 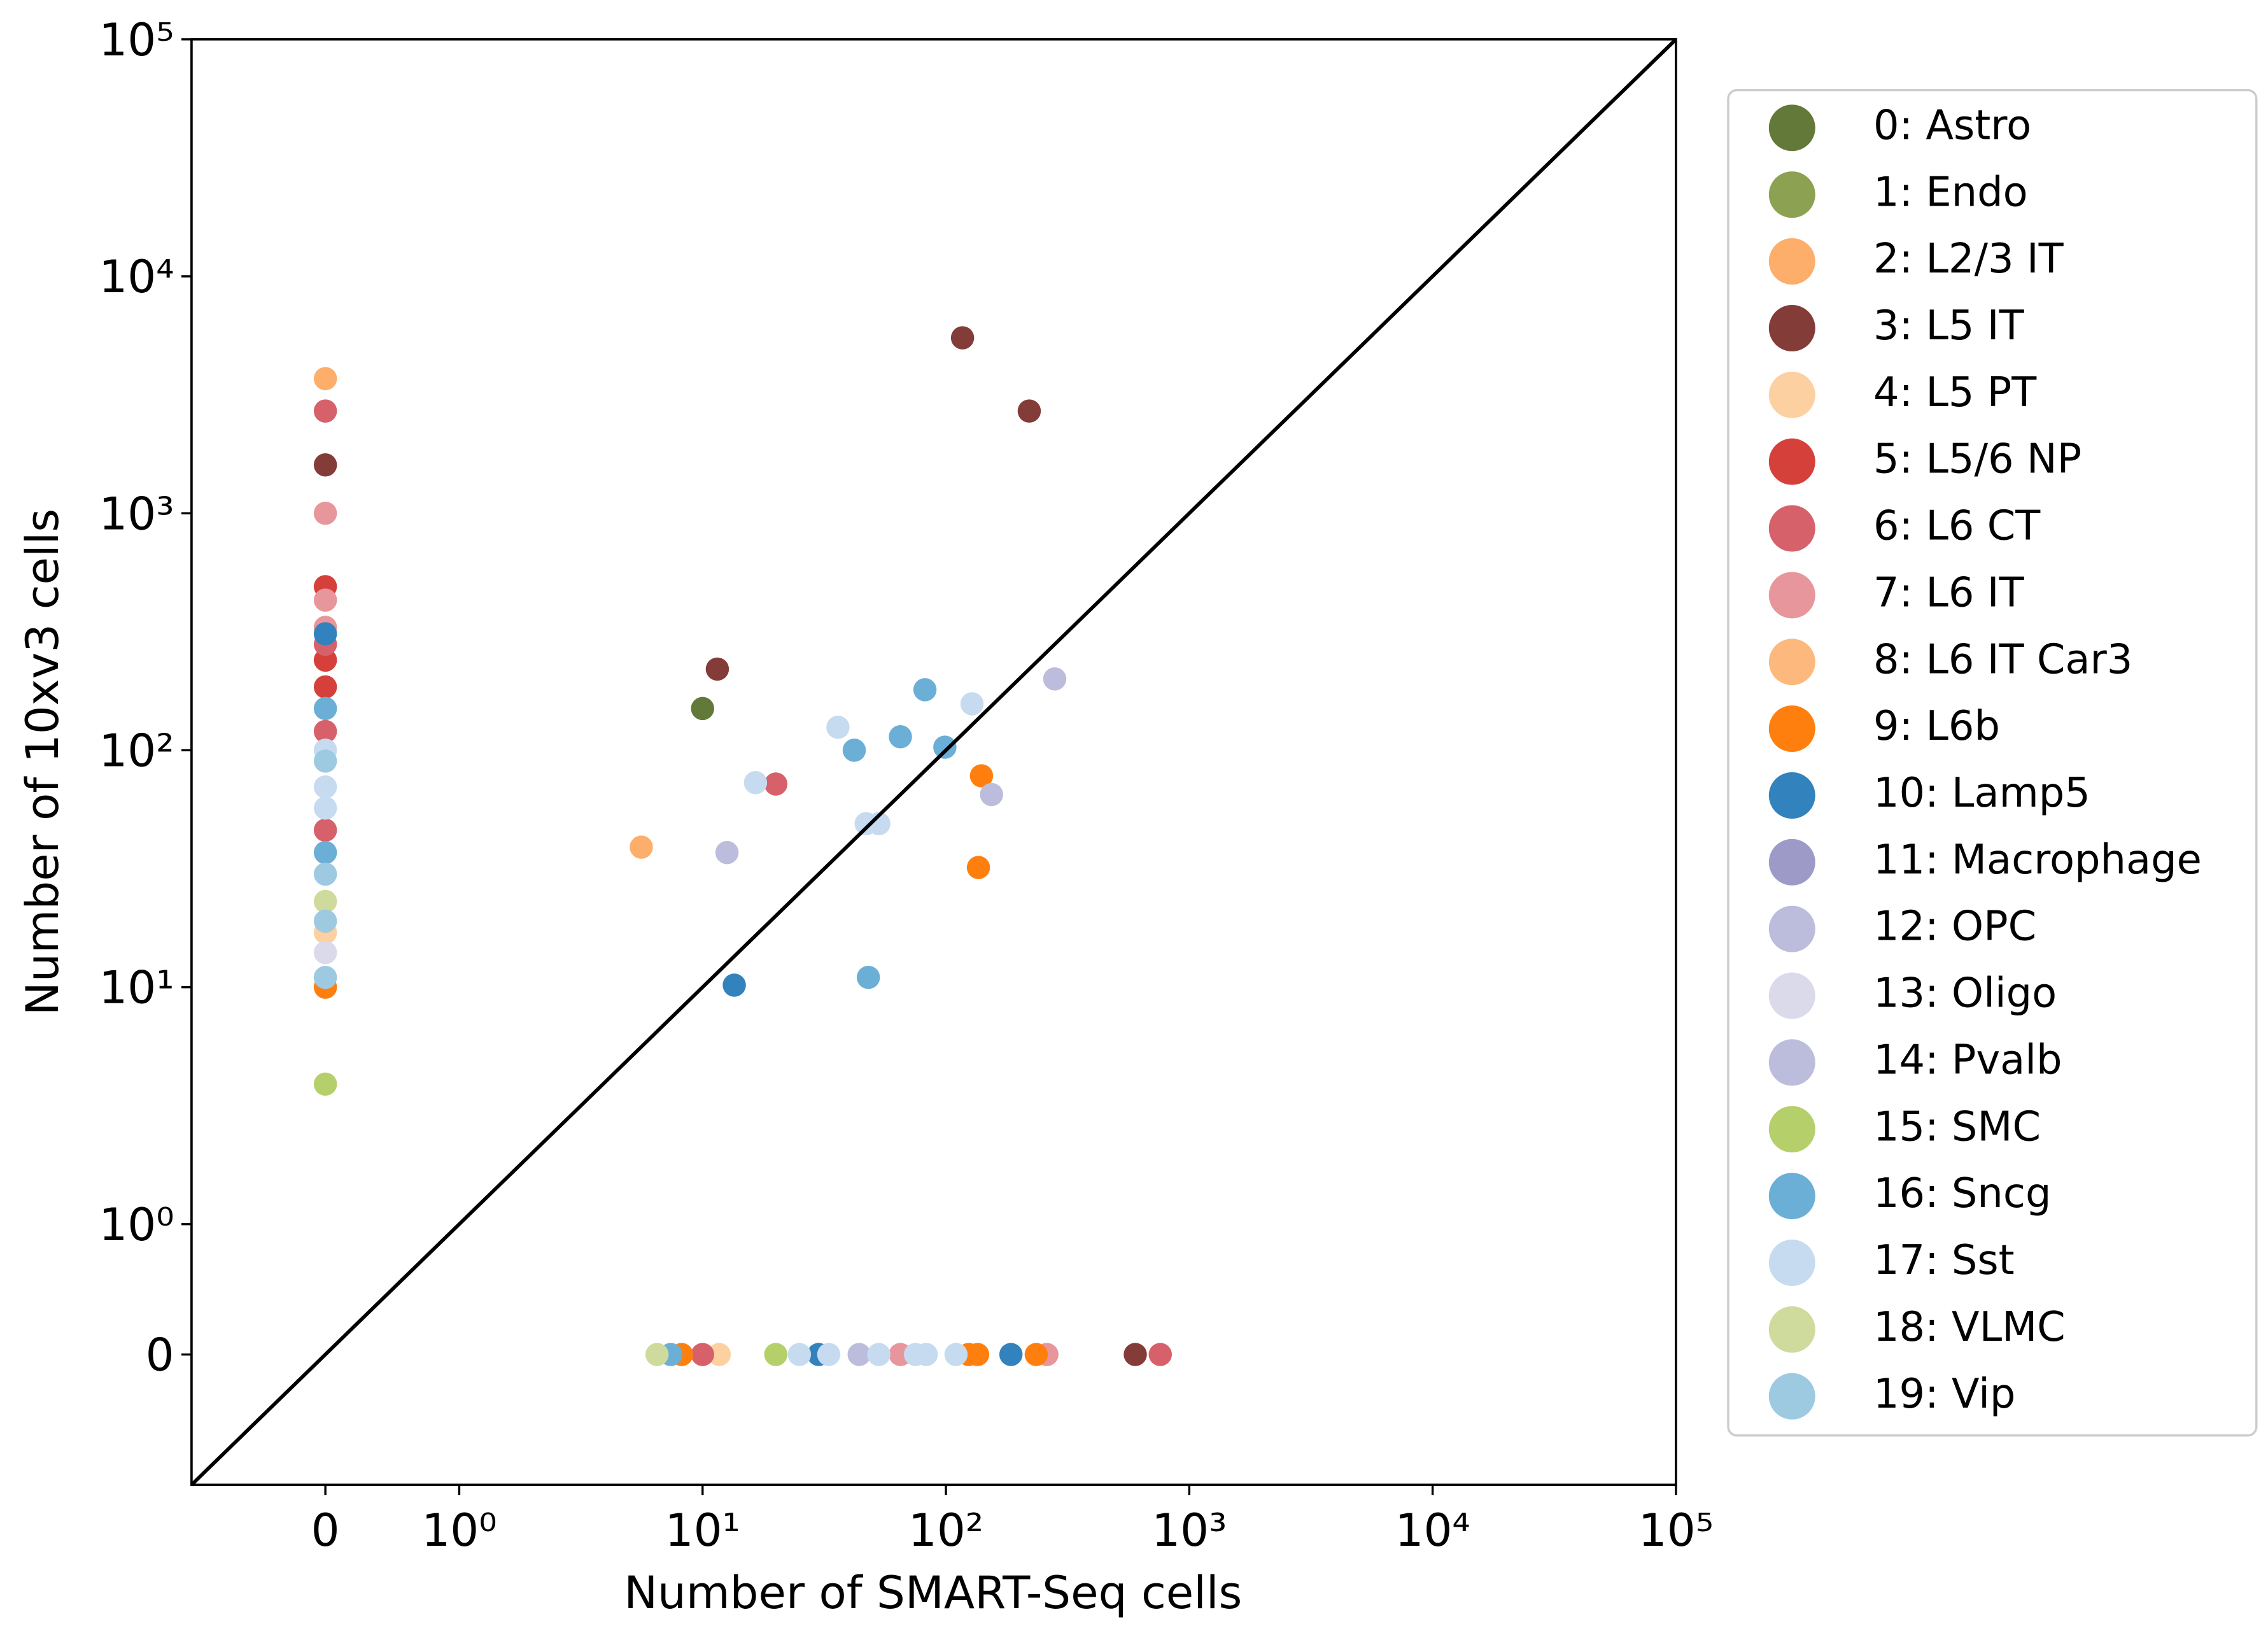 What do you see at coordinates (137, 1225) in the screenshot?
I see `y-tick-label: 10⁰` at bounding box center [137, 1225].